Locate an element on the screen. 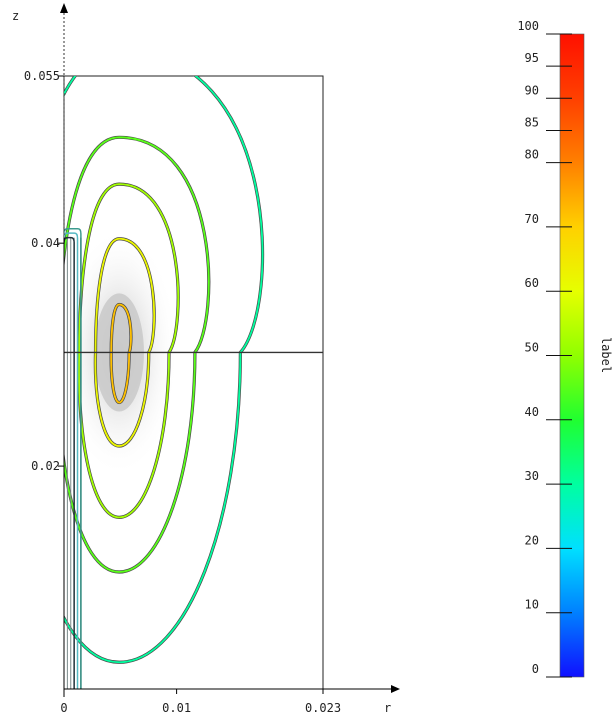 The height and width of the screenshot is (717, 614). colorbar-tick-label-2: 20 is located at coordinates (532, 540).